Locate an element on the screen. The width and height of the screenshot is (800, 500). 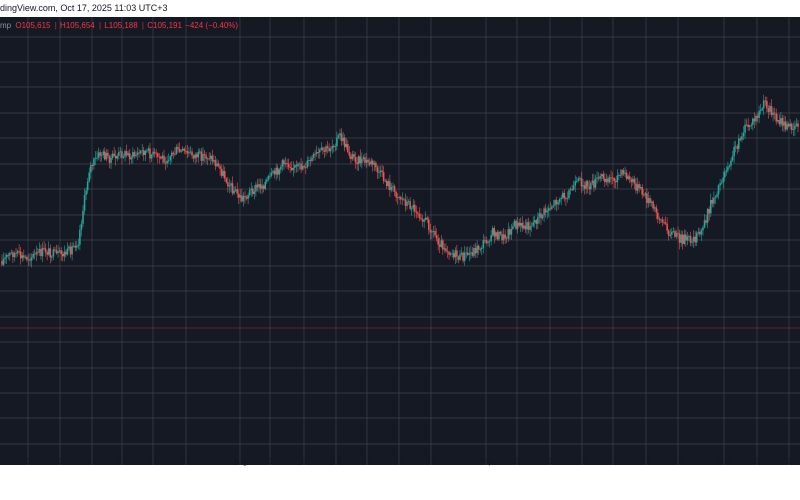
ohlc-low: L105,188 is located at coordinates (121, 25).